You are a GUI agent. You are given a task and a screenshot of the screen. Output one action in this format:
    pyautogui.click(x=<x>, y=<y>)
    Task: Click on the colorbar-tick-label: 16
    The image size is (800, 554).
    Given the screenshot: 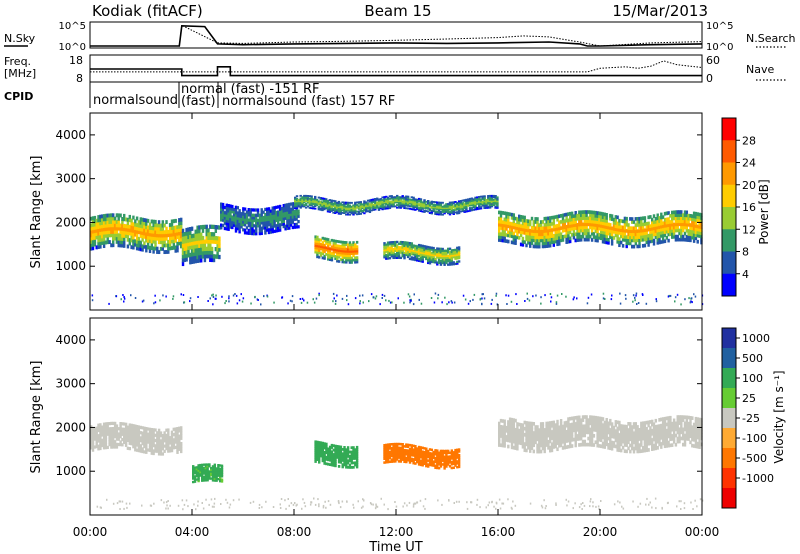 What is the action you would take?
    pyautogui.click(x=749, y=207)
    